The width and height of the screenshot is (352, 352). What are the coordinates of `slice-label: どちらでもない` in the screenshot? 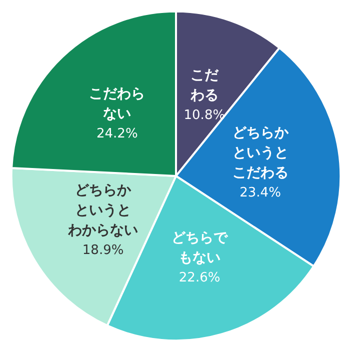 It's located at (200, 248).